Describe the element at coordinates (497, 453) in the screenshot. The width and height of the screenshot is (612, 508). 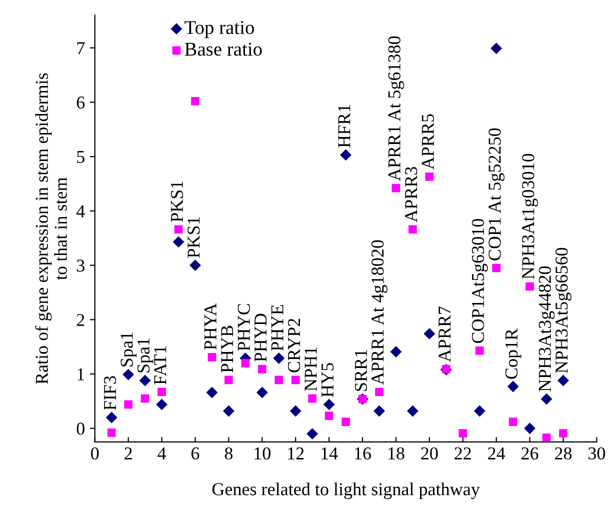
I see `x-tick-label: 24` at that location.